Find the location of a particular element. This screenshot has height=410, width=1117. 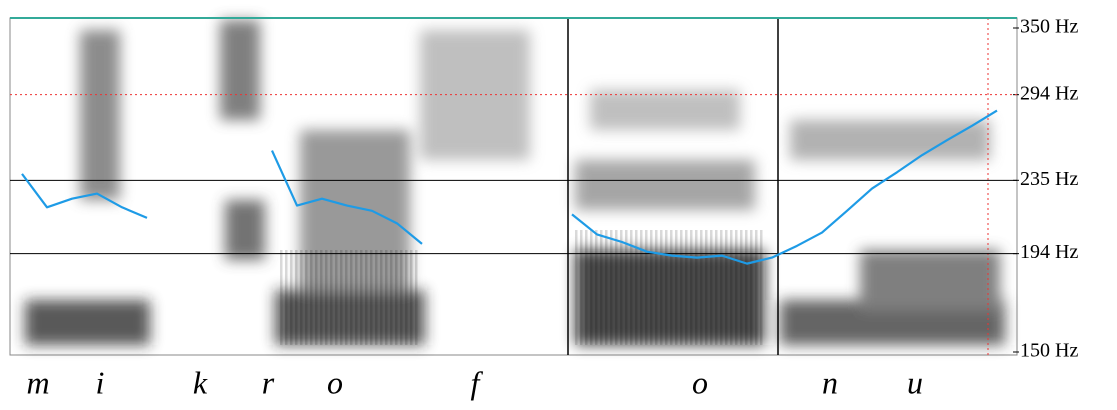

segment-label: i is located at coordinates (100, 382).